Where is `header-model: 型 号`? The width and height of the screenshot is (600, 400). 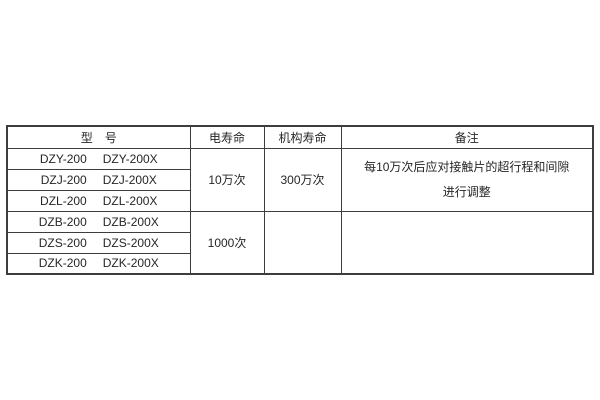
header-model: 型 号 is located at coordinates (98, 137).